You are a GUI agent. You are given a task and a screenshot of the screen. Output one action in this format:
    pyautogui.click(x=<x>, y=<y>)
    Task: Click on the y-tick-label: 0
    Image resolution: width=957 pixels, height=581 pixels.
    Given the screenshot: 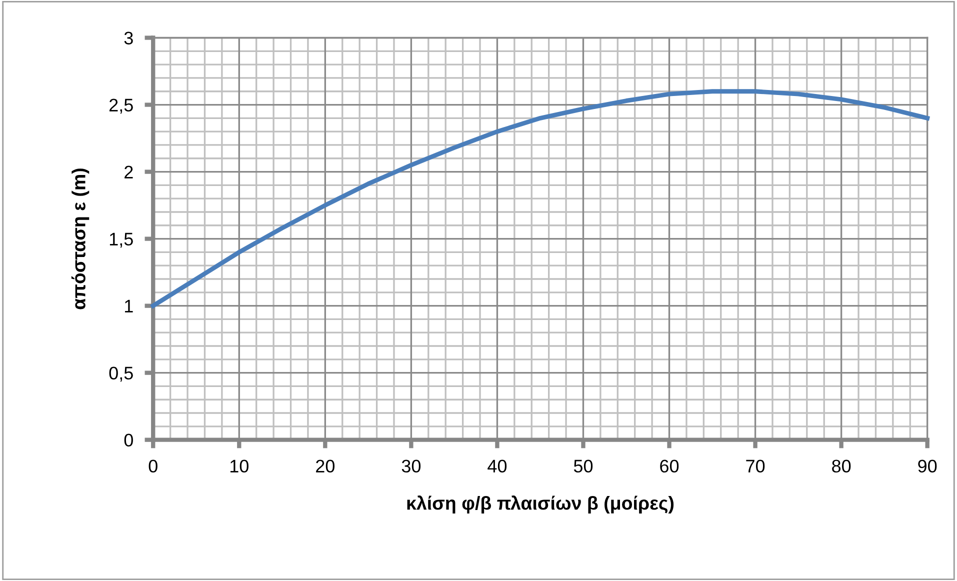 What is the action you would take?
    pyautogui.click(x=128, y=440)
    